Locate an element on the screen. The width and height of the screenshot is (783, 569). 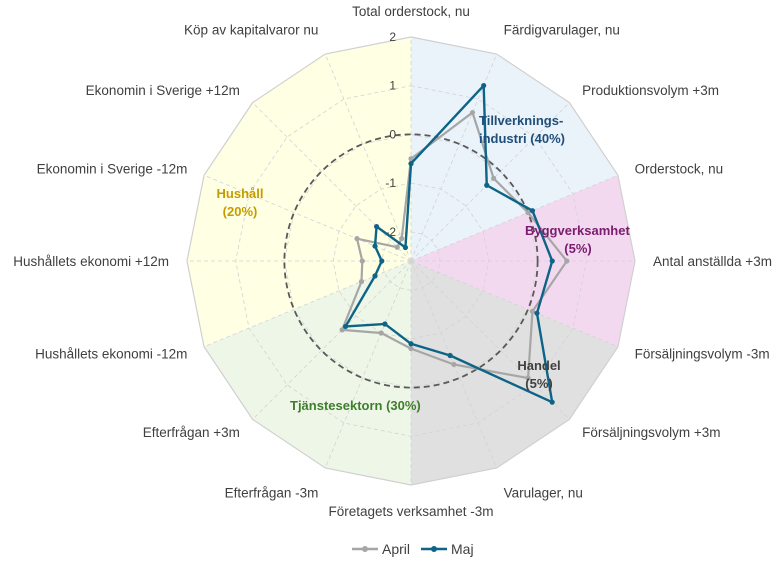
axis-label-9: Efterfrågan -3m is located at coordinates (272, 493).